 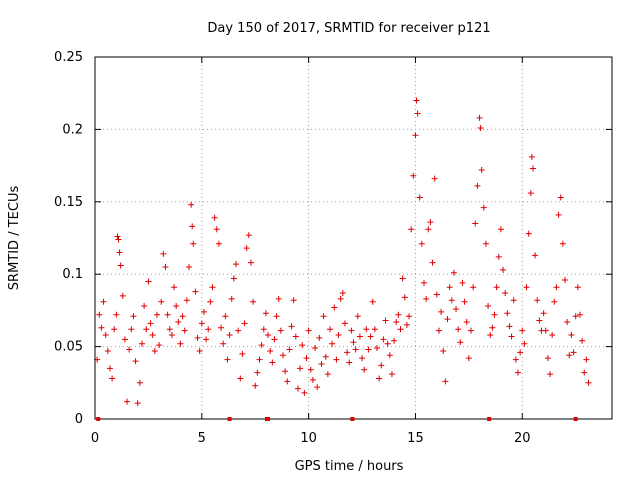 I want to click on y-axis-label: SRMTID / TECUs, so click(x=14, y=238).